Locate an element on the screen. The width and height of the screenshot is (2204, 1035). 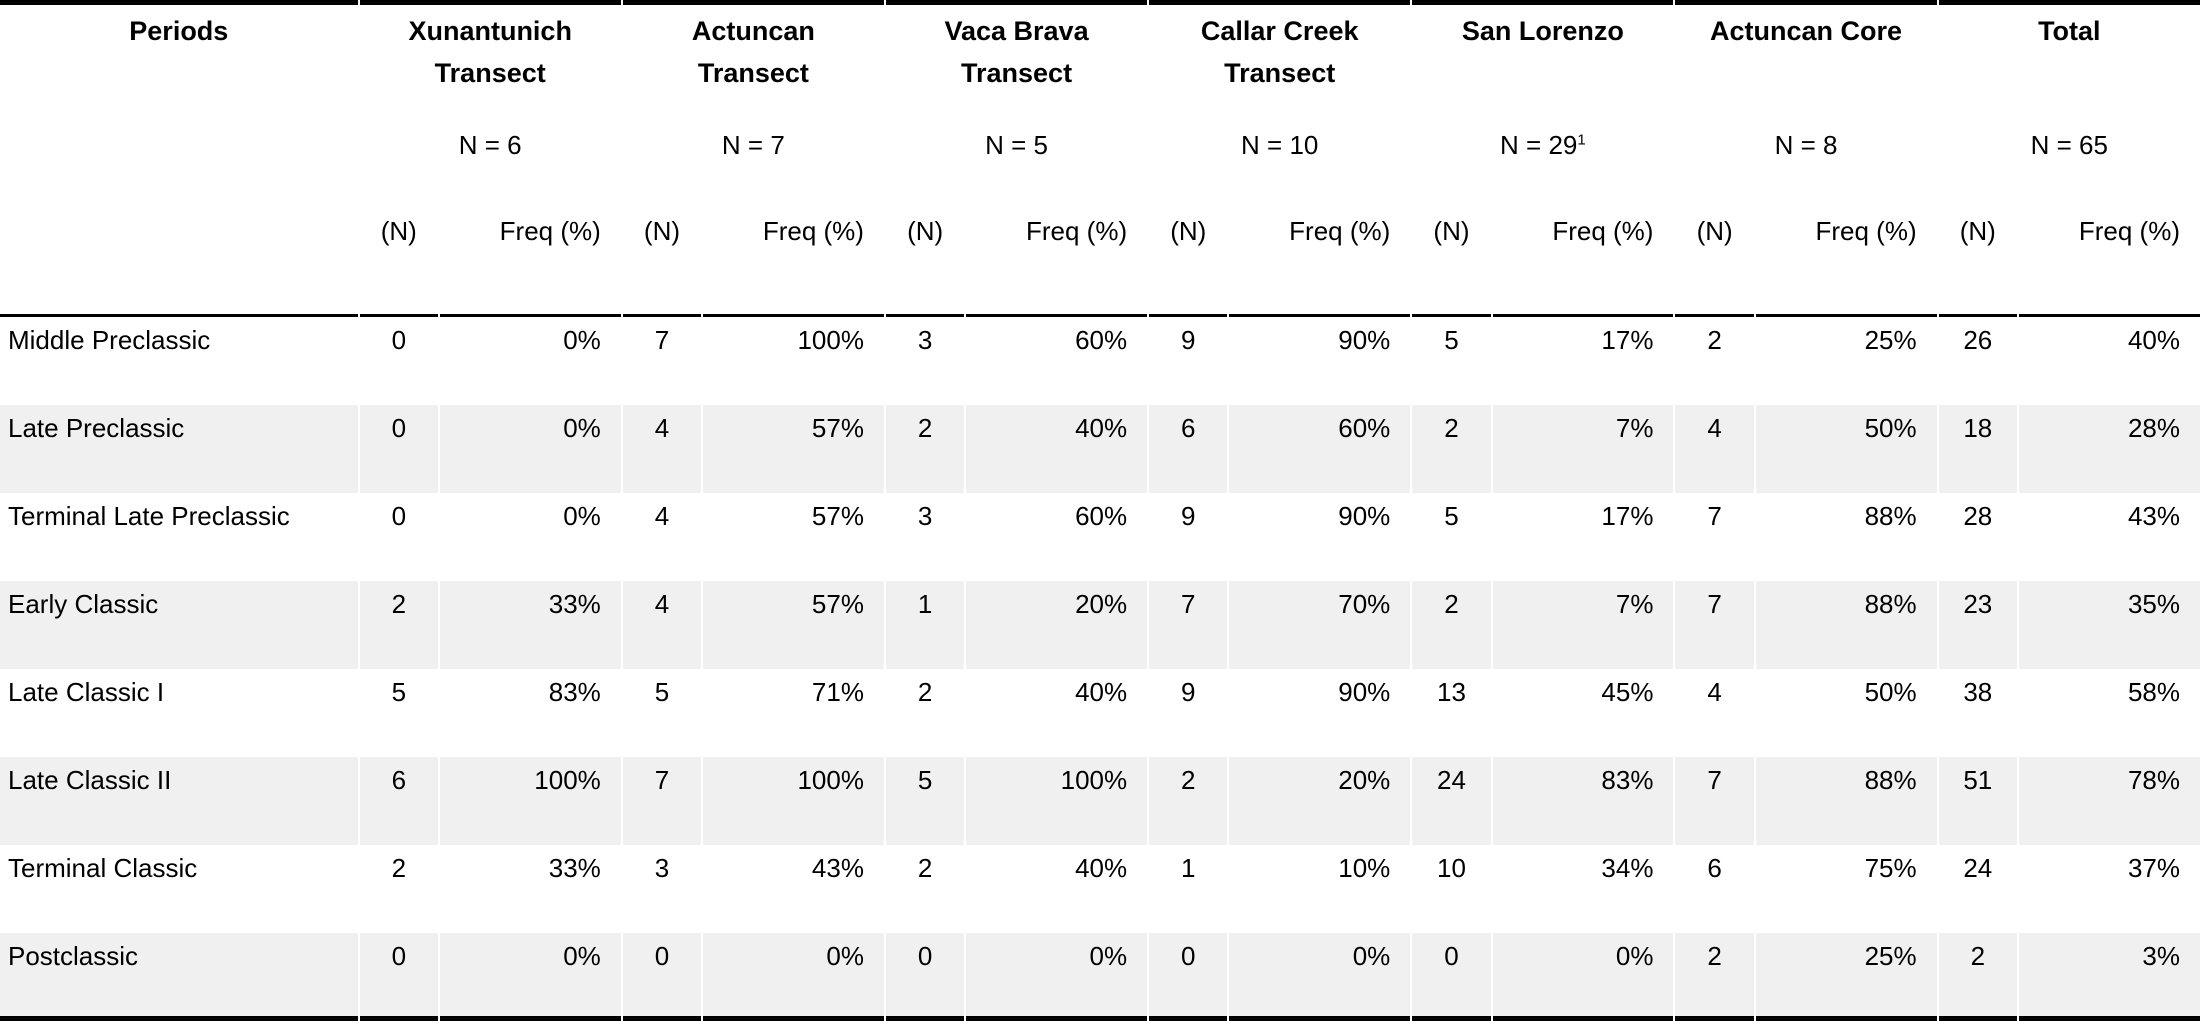
freq-cell: 25% is located at coordinates (1846, 977).